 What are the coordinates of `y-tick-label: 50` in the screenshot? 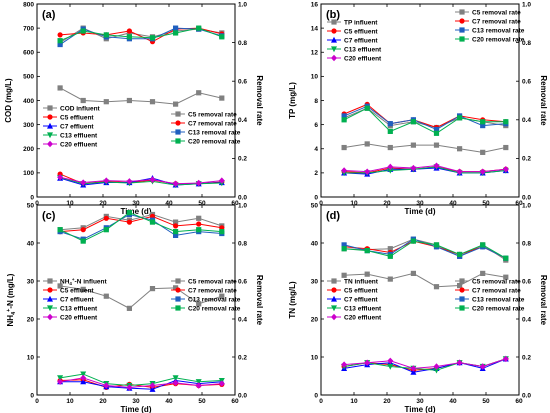 It's located at (315, 205).